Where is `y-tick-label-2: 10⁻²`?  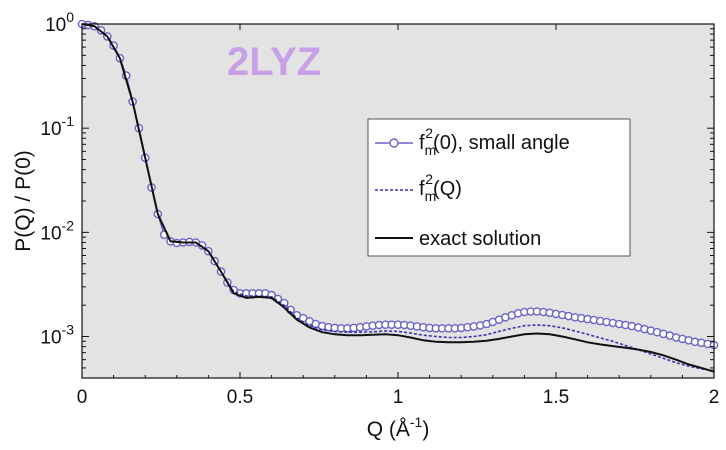
y-tick-label-2: 10⁻² is located at coordinates (57, 230).